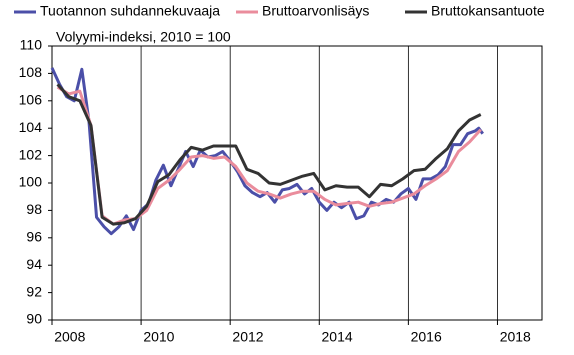  I want to click on y-tick-label: 94, so click(34, 264).